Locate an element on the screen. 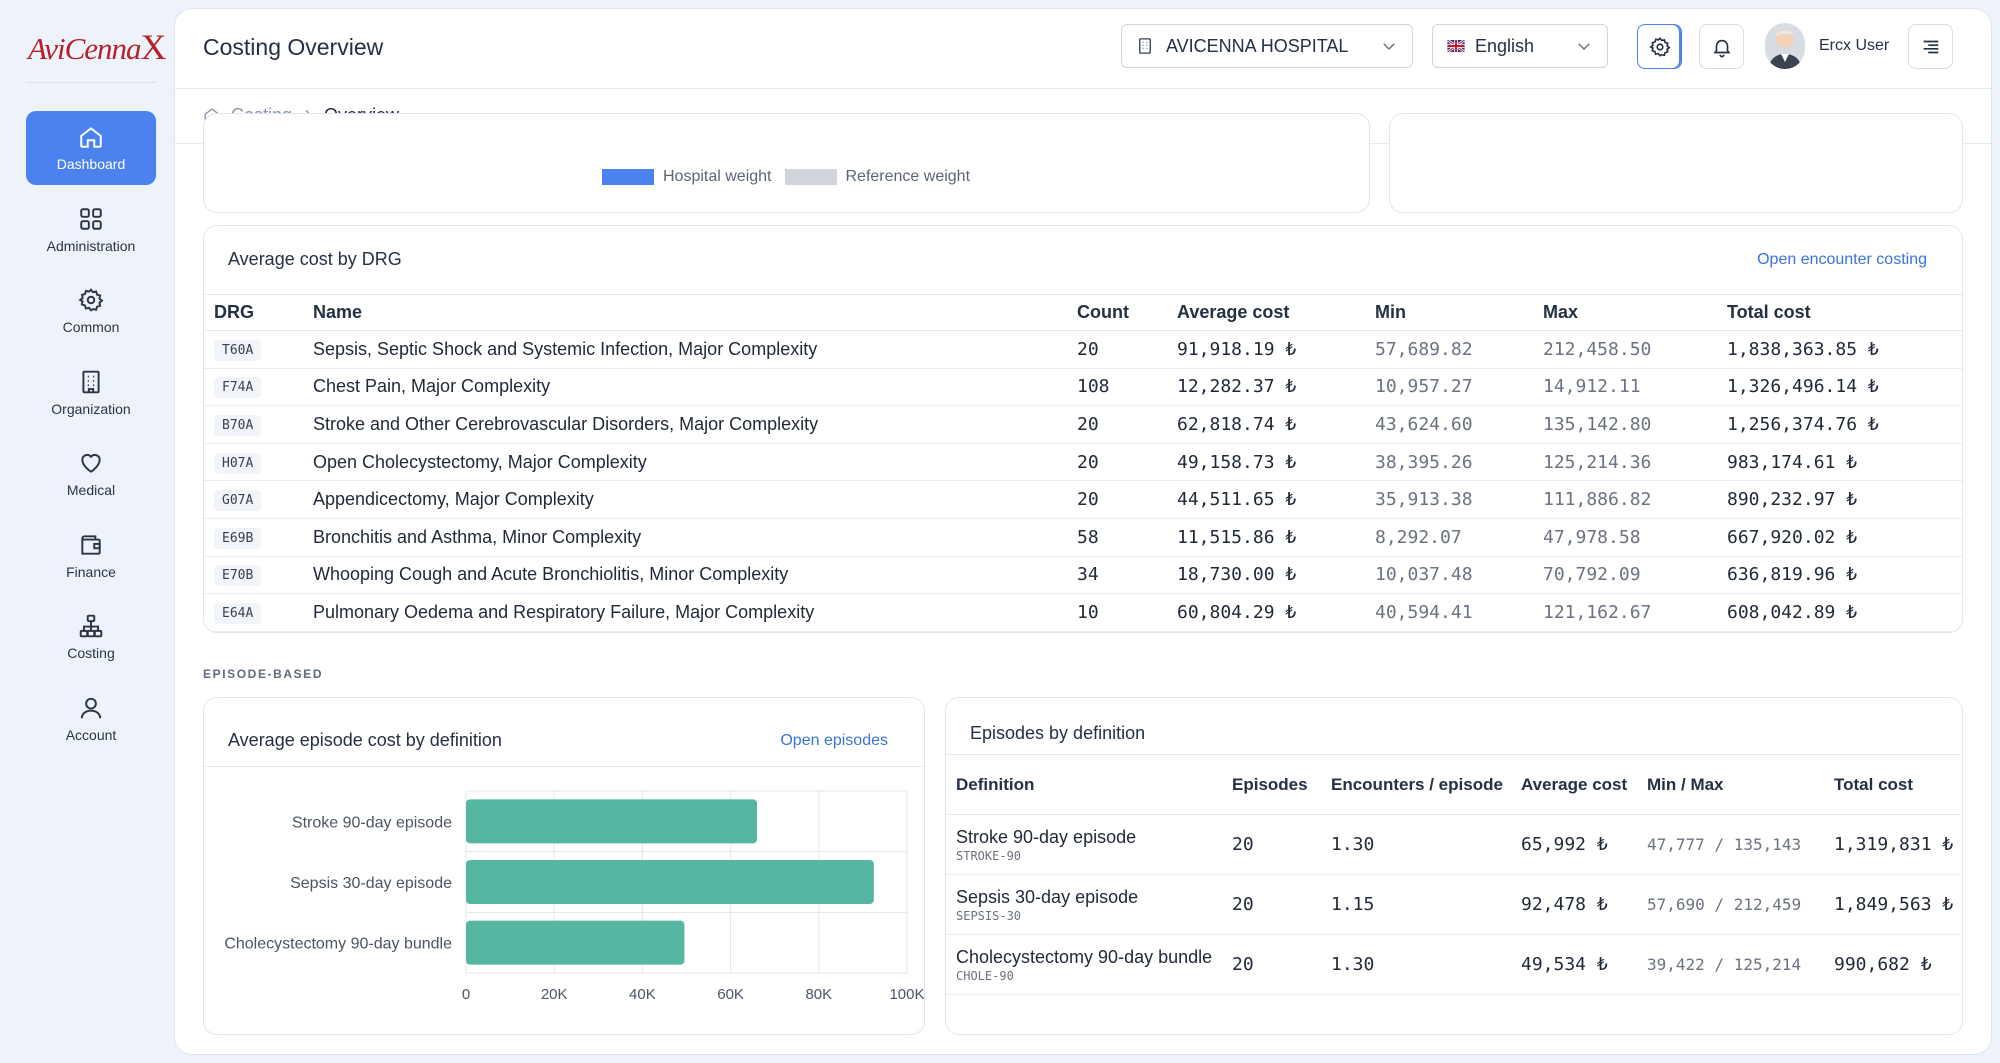 The image size is (2000, 1063). sidebar-item-common: Common is located at coordinates (91, 311).